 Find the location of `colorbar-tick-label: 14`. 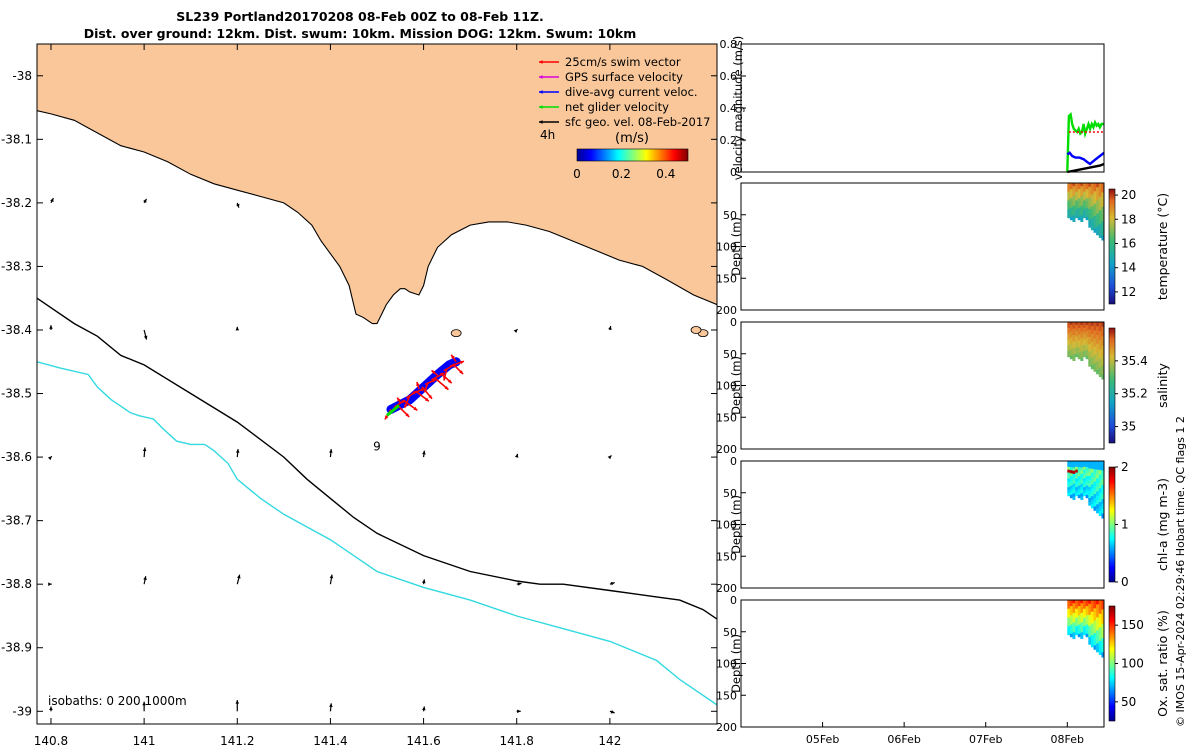

colorbar-tick-label: 14 is located at coordinates (1128, 268).